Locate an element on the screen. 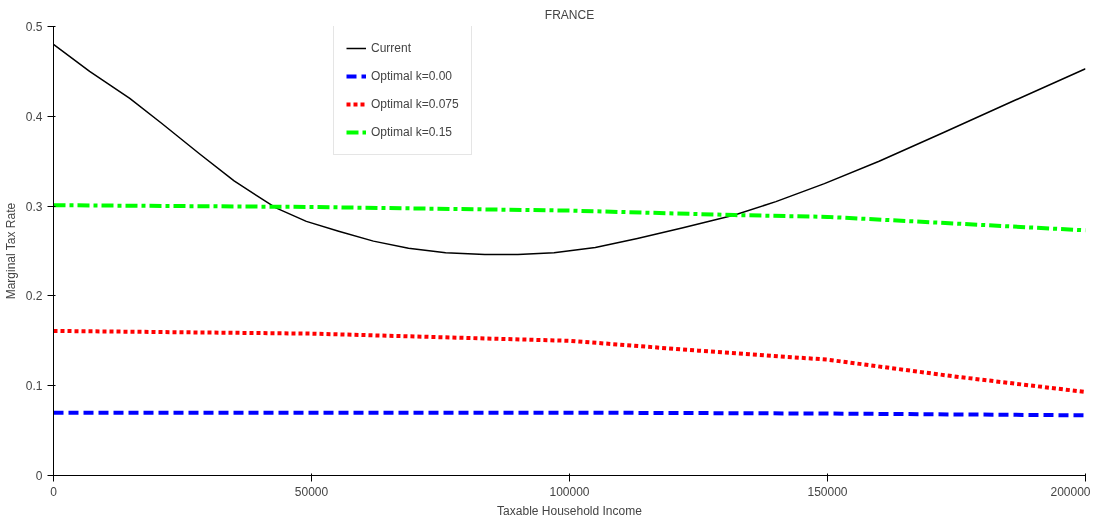  x-axis-title: Taxable Household Income is located at coordinates (570, 510).